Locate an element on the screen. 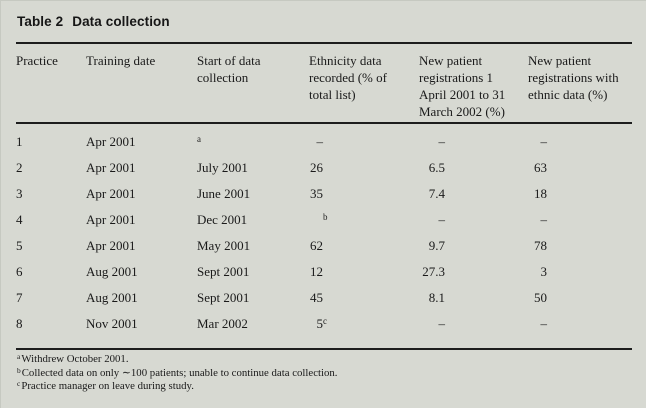  cell-ethnicity: 12 is located at coordinates (316, 271).